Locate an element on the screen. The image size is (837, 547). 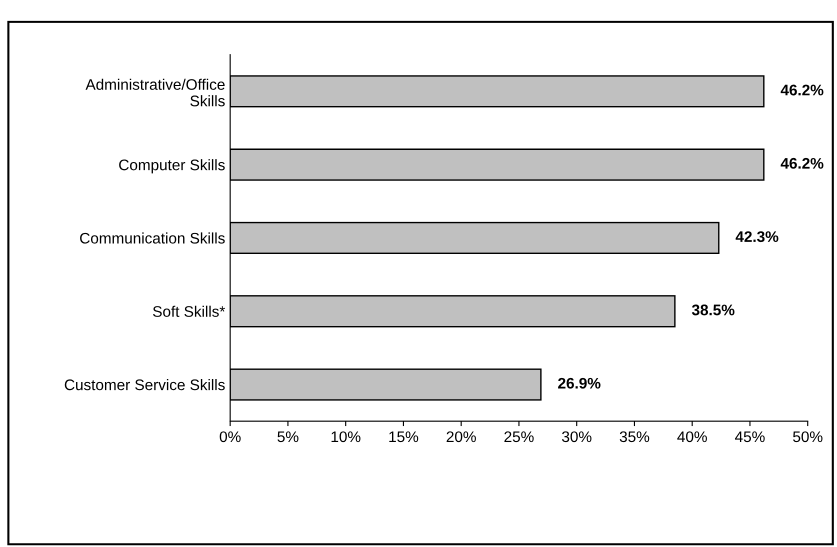
x-tick-label: 10% is located at coordinates (346, 436).